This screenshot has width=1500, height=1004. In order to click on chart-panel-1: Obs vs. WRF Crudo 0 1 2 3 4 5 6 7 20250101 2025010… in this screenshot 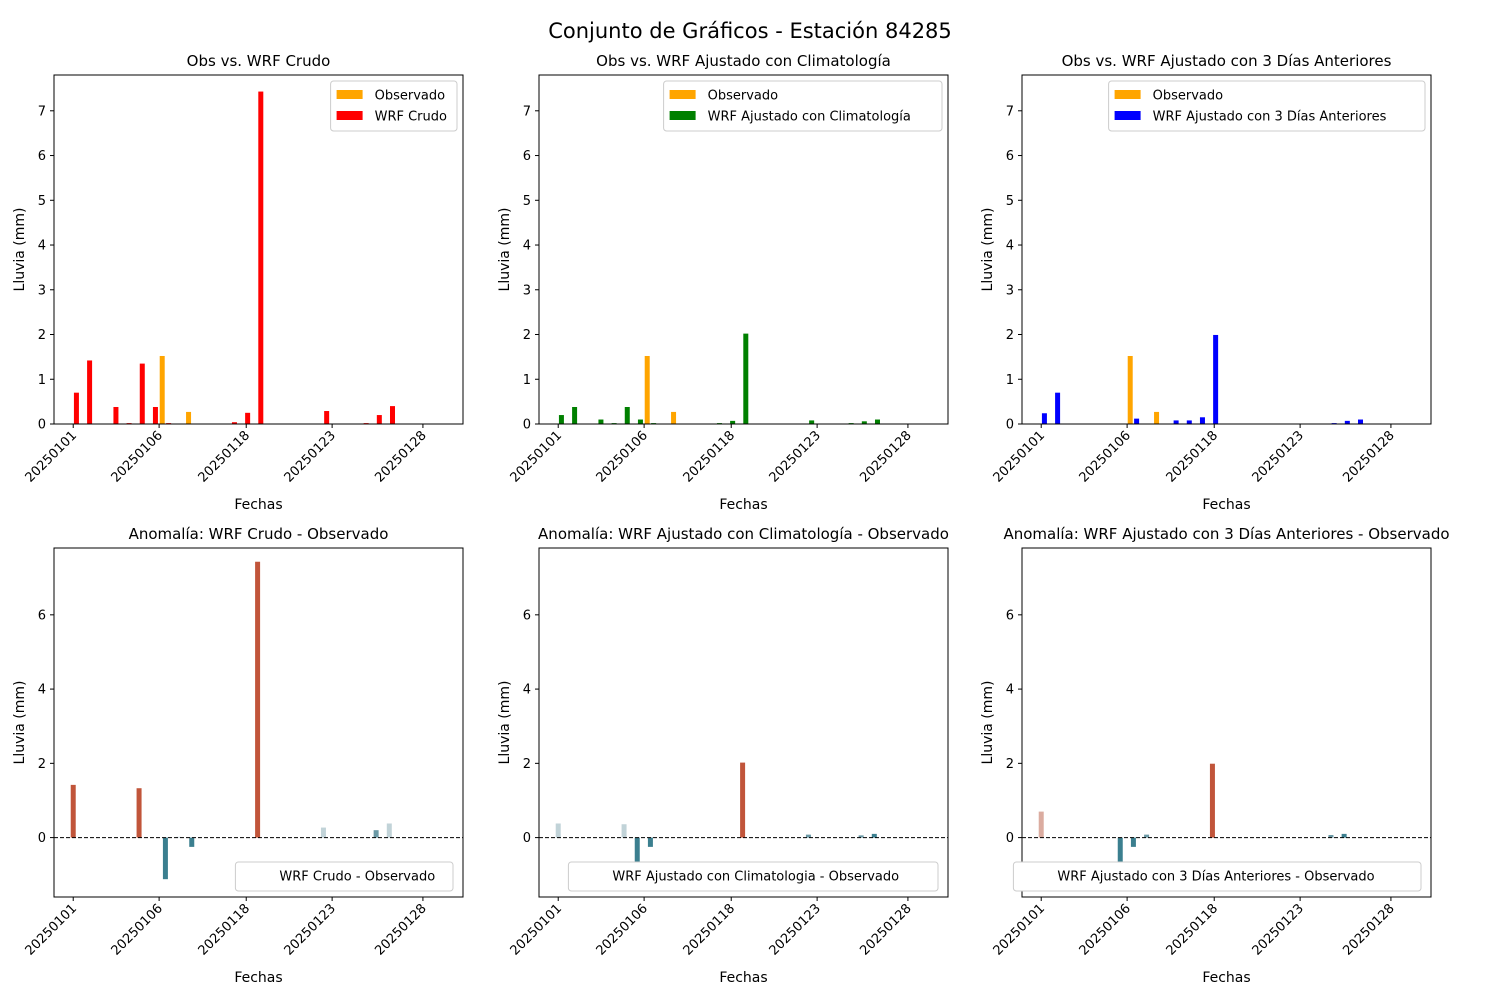, I will do `click(238, 282)`.